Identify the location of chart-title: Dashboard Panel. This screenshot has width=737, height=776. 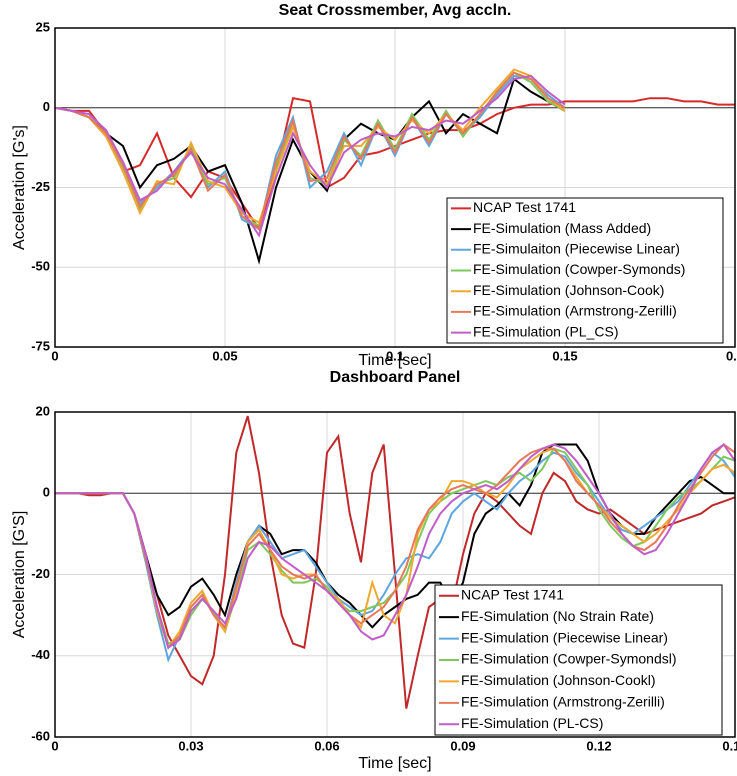
(395, 377).